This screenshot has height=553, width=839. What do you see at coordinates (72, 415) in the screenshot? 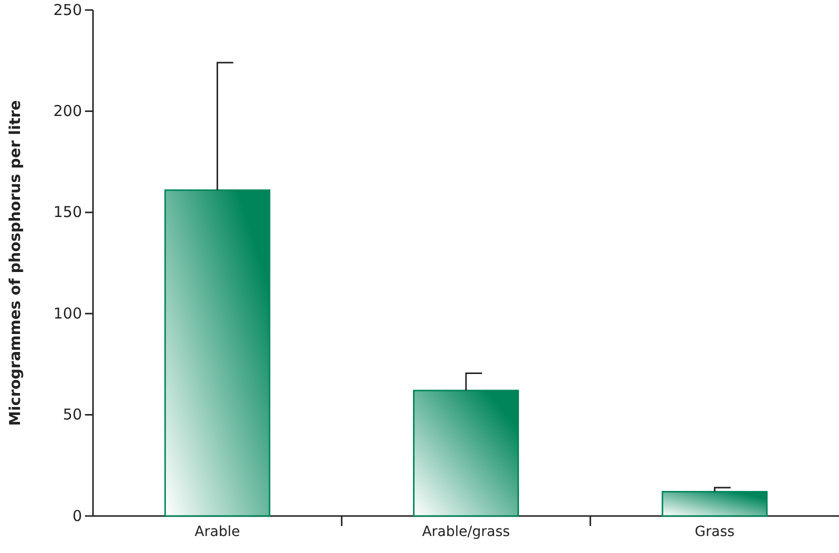
I see `y-tick-label: 50` at bounding box center [72, 415].